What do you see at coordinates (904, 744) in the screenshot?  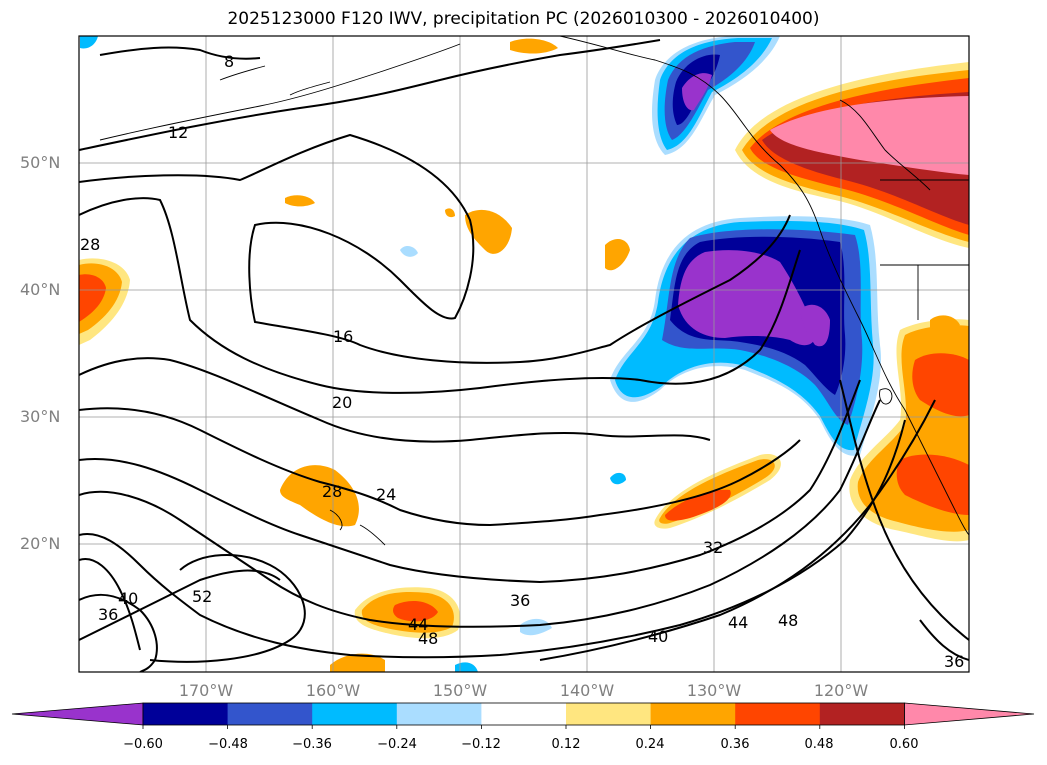 I see `colorbar-tick: 0.60` at bounding box center [904, 744].